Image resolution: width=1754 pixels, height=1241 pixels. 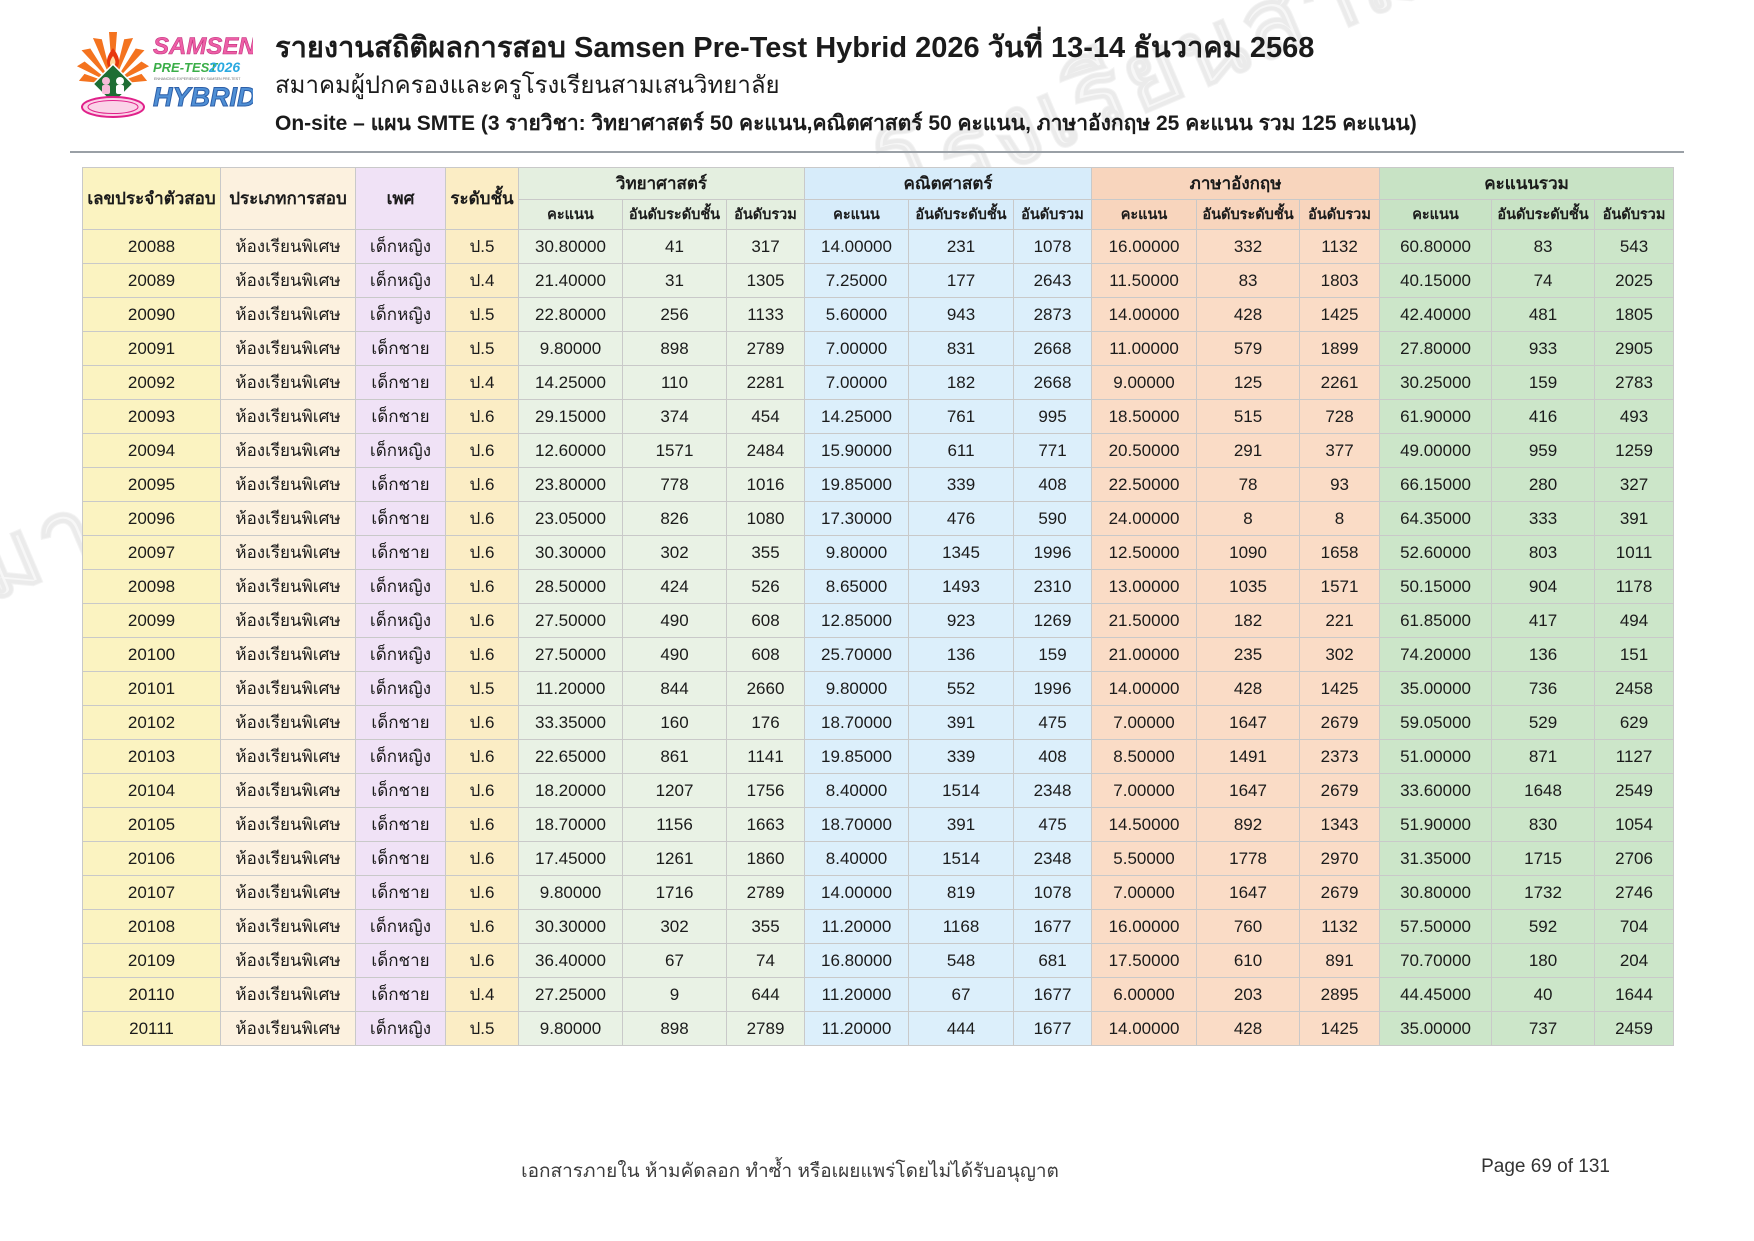 I want to click on english-class-rank-cell: 515, so click(x=1248, y=416).